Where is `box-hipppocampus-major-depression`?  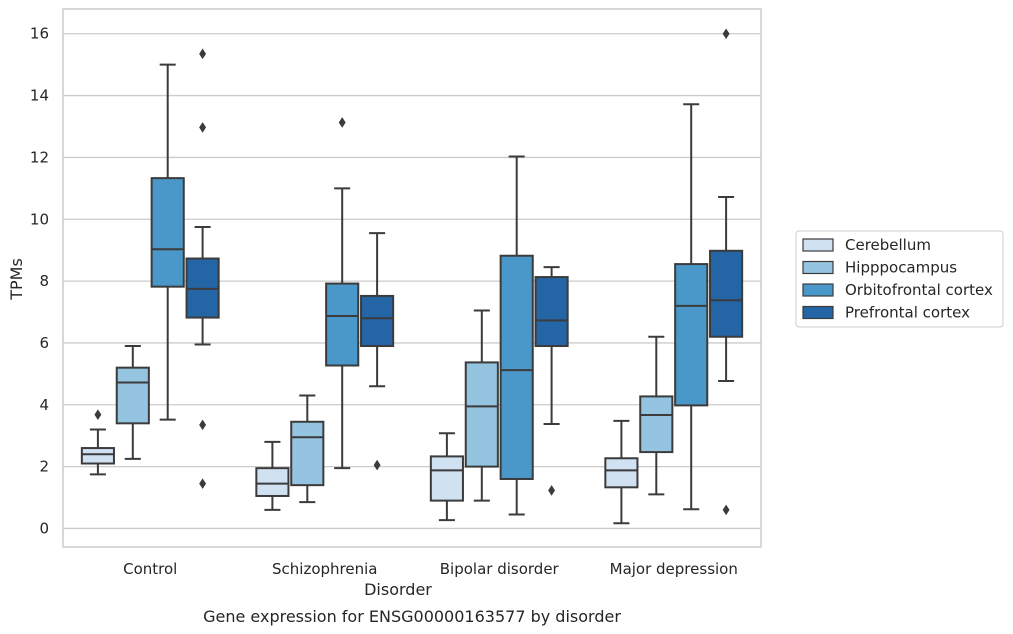 box-hipppocampus-major-depression is located at coordinates (656, 415).